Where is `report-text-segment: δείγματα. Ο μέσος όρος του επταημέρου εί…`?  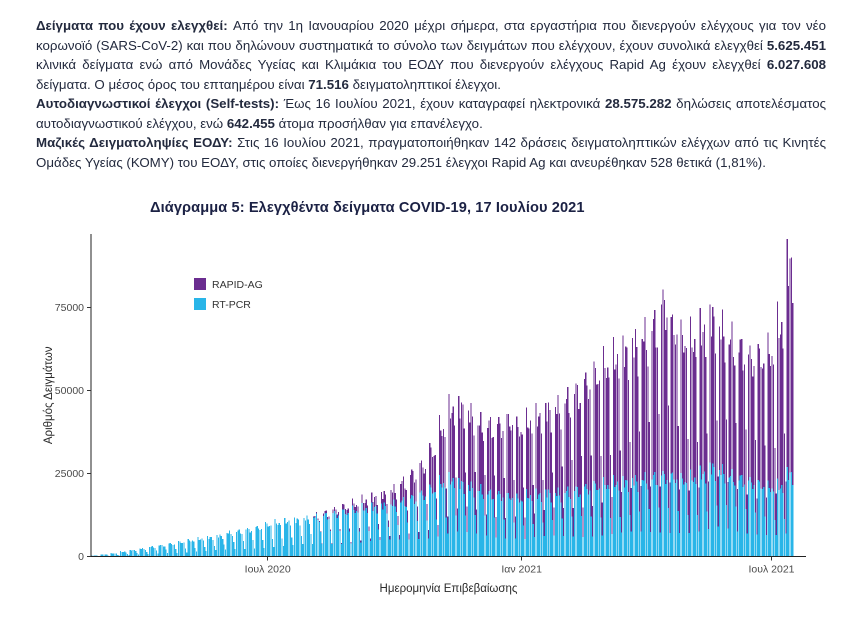 report-text-segment: δείγματα. Ο μέσος όρος του επταημέρου εί… is located at coordinates (172, 84).